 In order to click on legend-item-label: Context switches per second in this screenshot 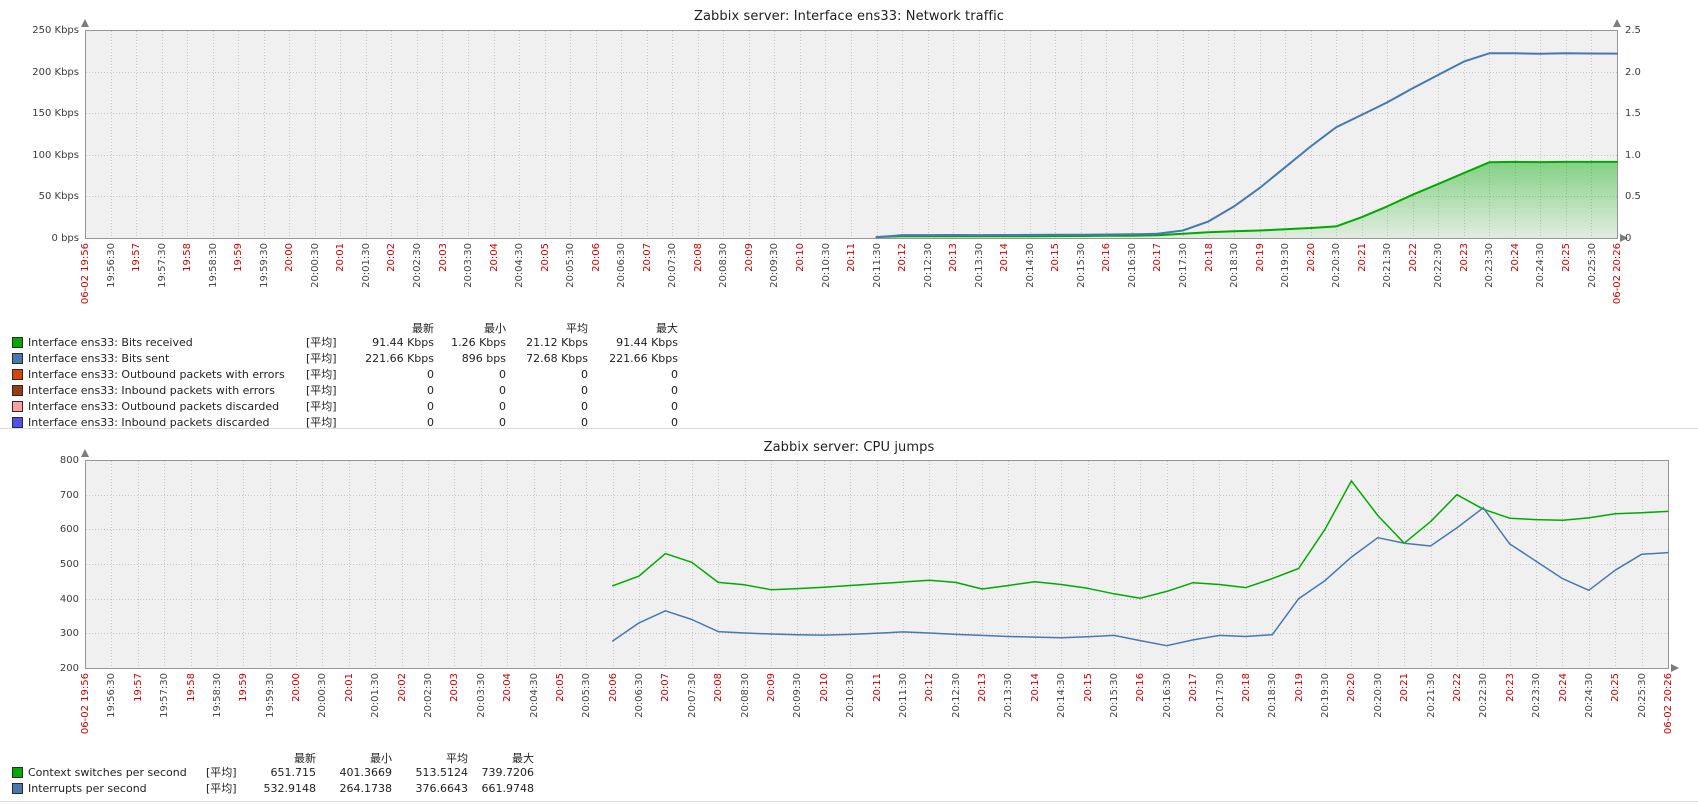, I will do `click(107, 772)`.